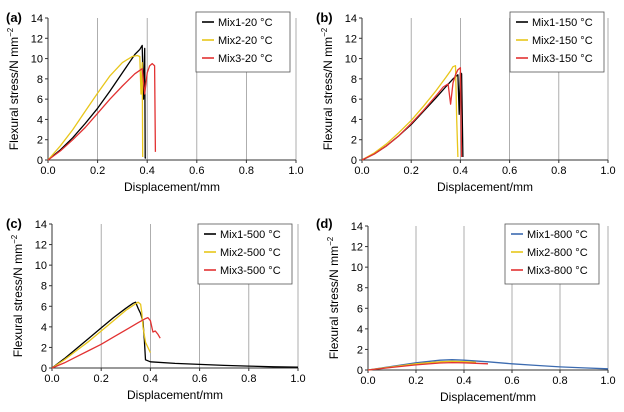 The width and height of the screenshot is (624, 412). Describe the element at coordinates (245, 23) in the screenshot. I see `legend-label: Mix1-20 °C` at that location.